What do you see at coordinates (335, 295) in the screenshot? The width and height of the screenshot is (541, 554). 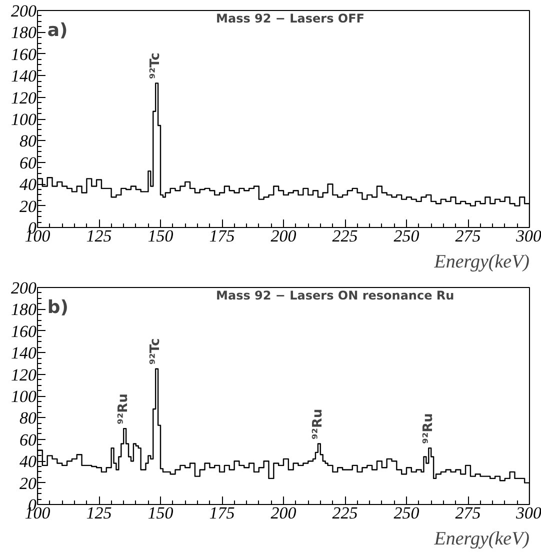 I see `chart-title: Mass 92 − Lasers ON resonance Ru` at bounding box center [335, 295].